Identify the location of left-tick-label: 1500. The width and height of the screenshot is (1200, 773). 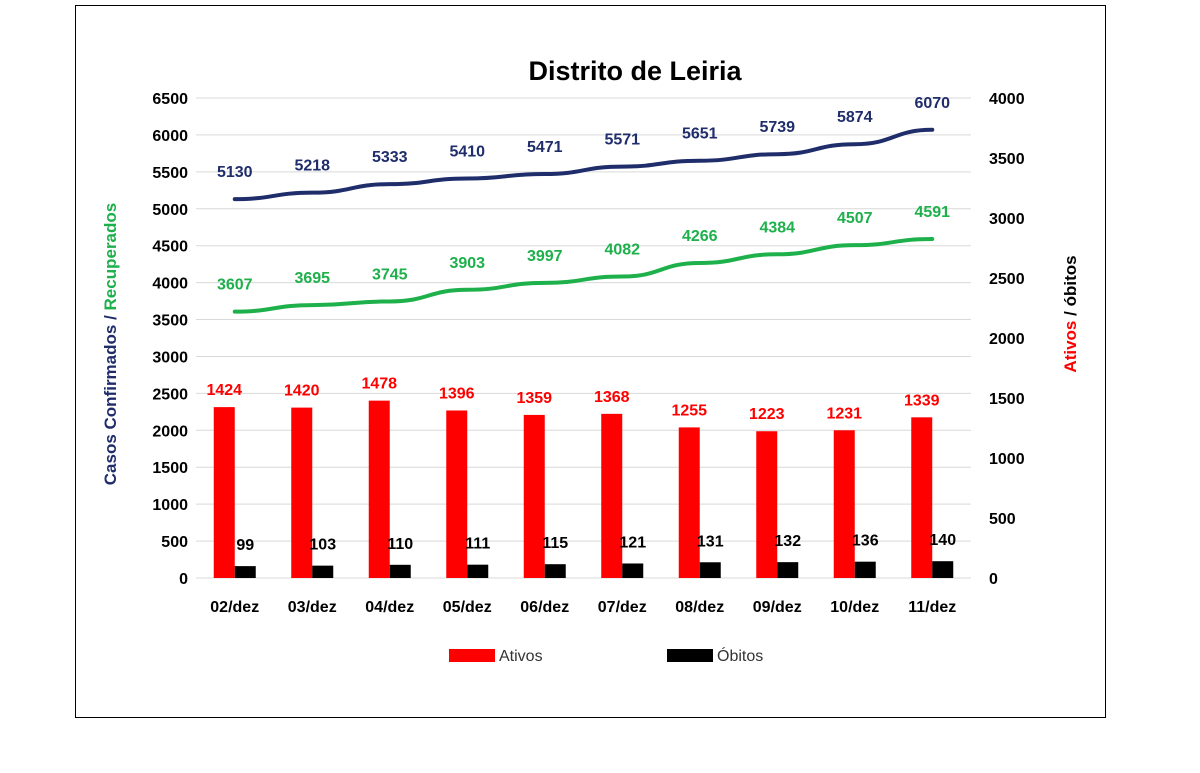
(170, 468).